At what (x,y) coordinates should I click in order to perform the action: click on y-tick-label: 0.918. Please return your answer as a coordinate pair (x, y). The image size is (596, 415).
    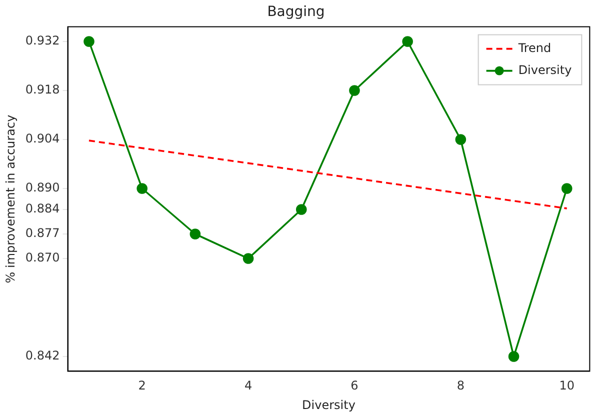
    Looking at the image, I should click on (42, 89).